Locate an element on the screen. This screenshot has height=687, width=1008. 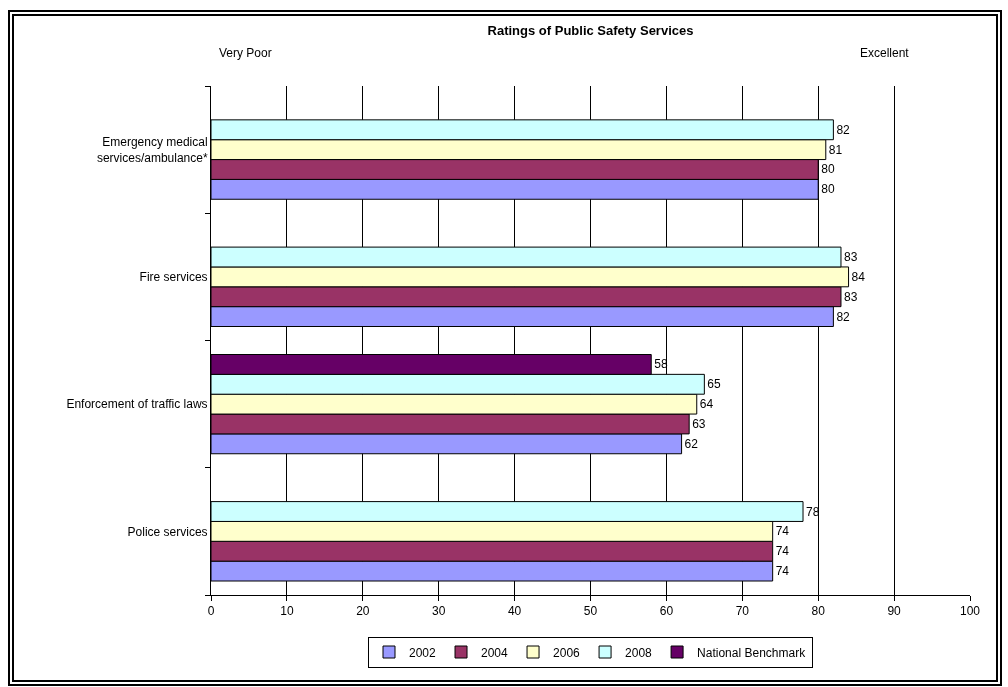
data-label: 64 is located at coordinates (706, 404).